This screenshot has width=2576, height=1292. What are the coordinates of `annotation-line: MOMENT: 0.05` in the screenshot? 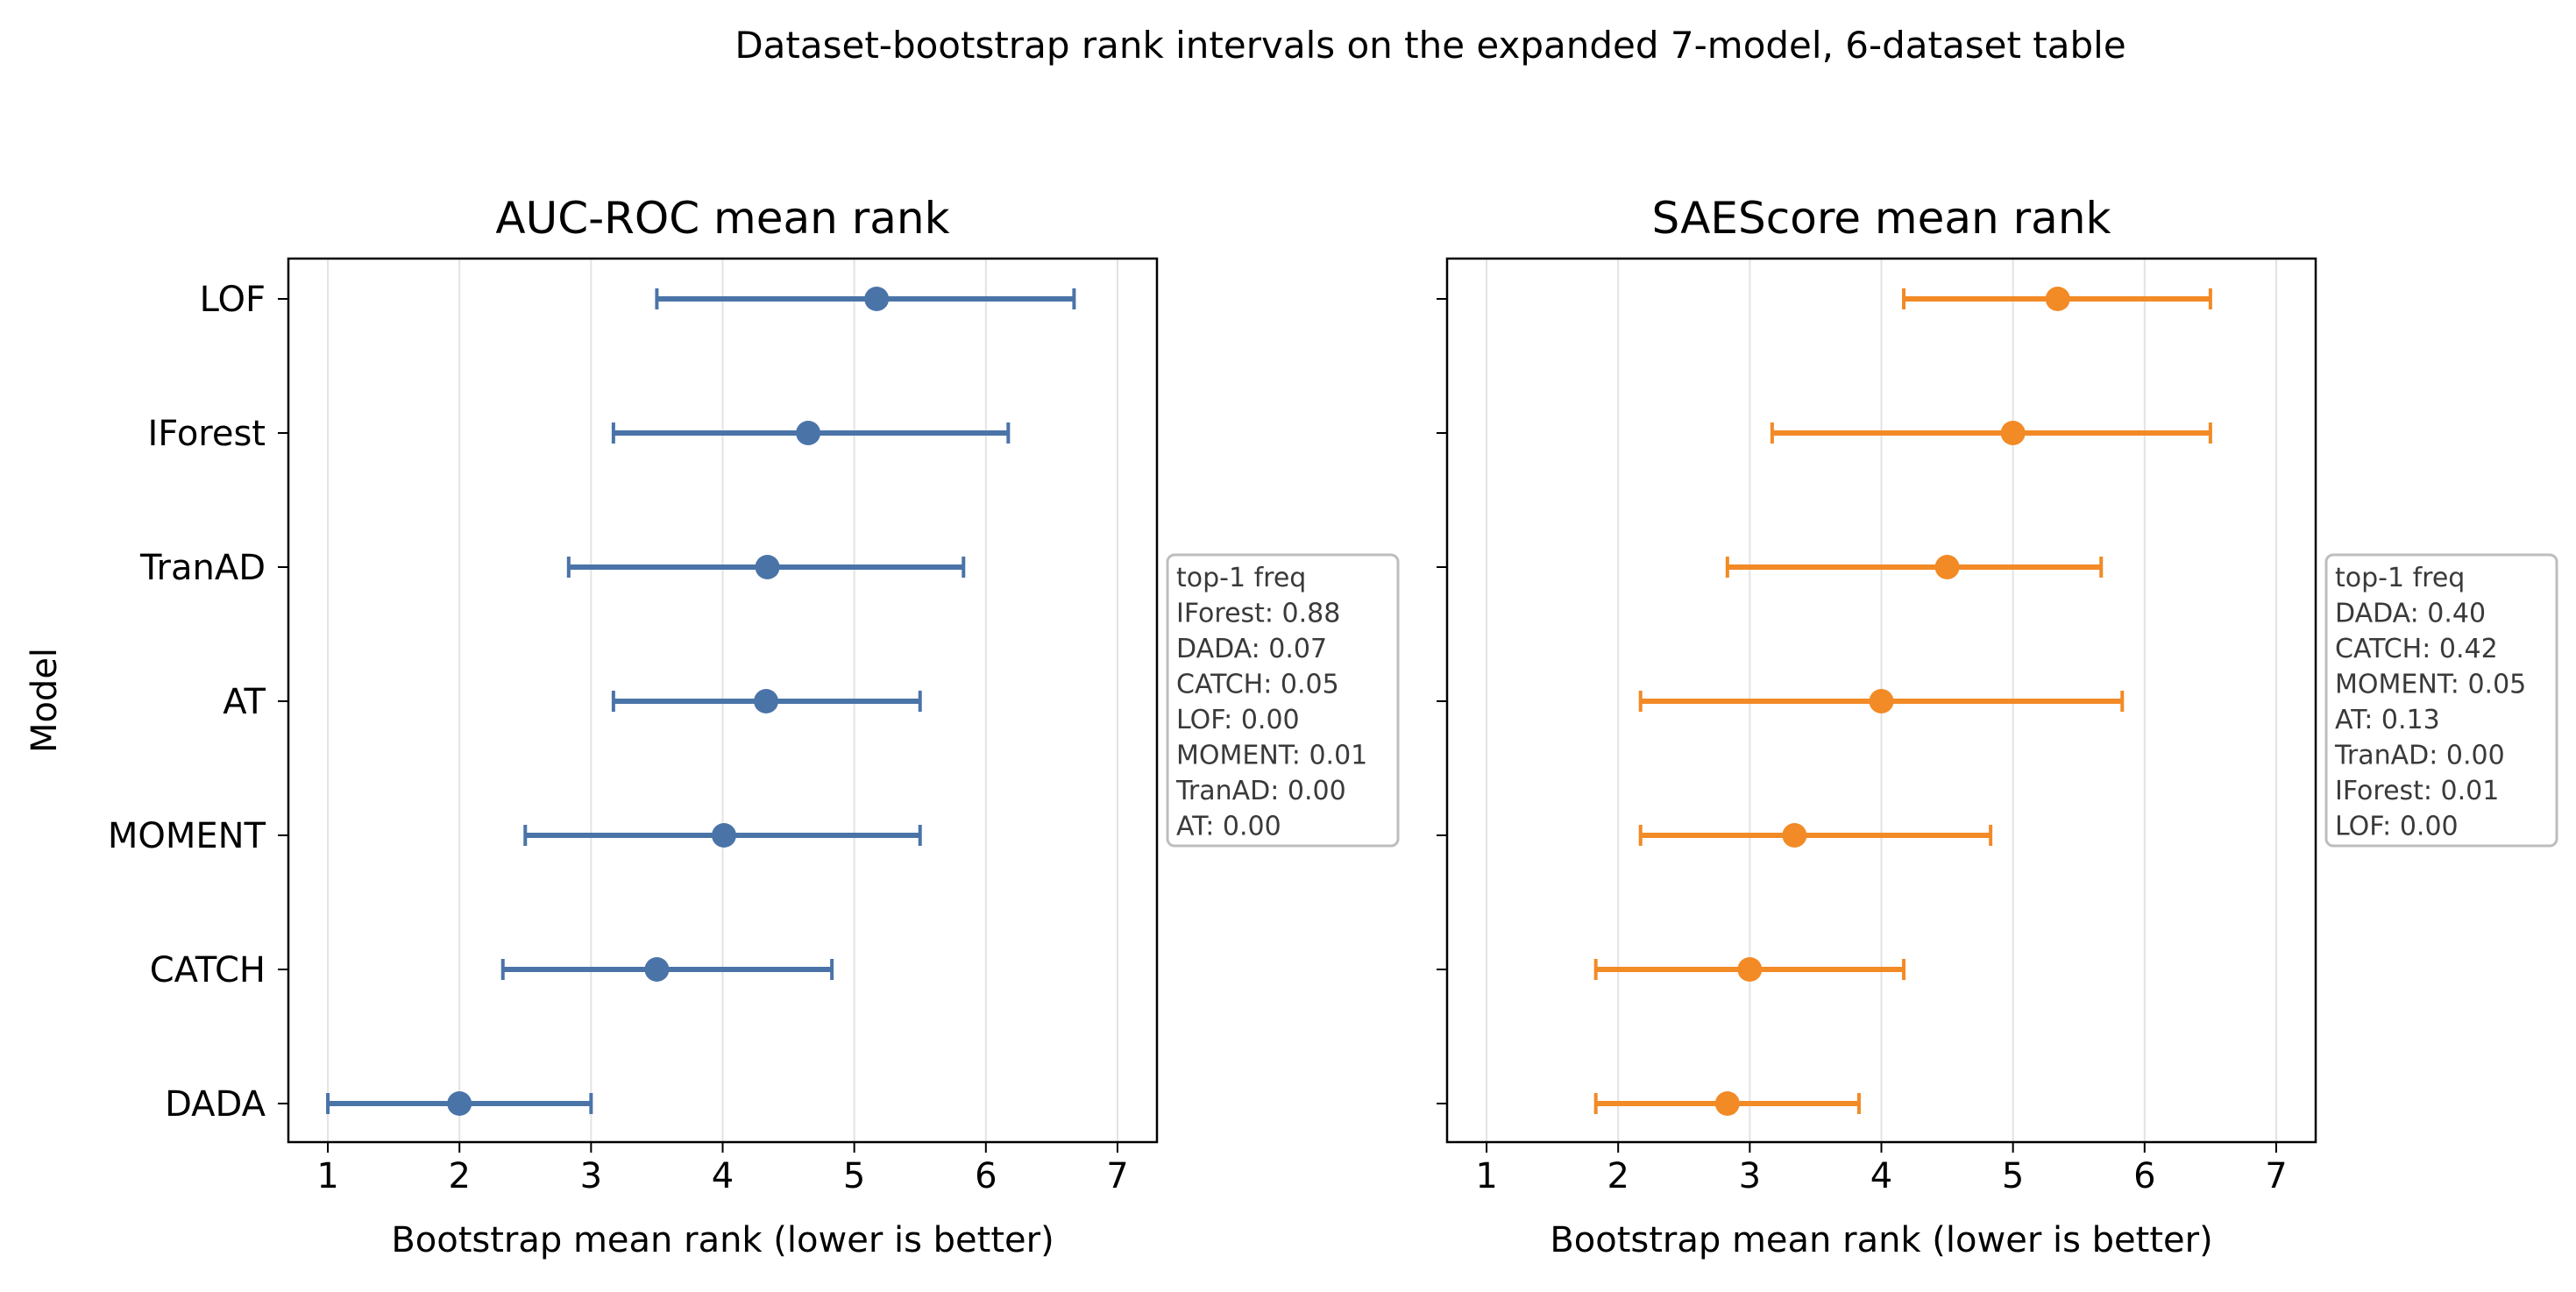 It's located at (2430, 685).